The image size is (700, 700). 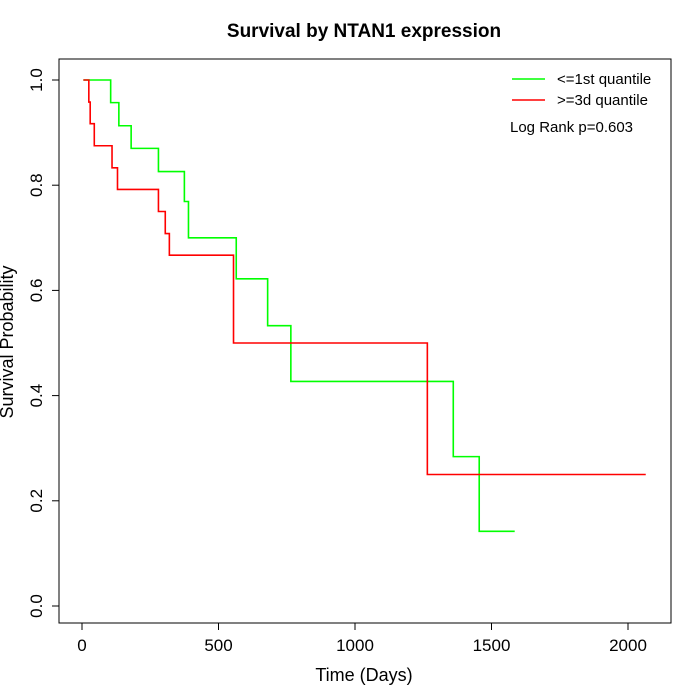 What do you see at coordinates (36, 501) in the screenshot?
I see `y-tick-label: 0.2` at bounding box center [36, 501].